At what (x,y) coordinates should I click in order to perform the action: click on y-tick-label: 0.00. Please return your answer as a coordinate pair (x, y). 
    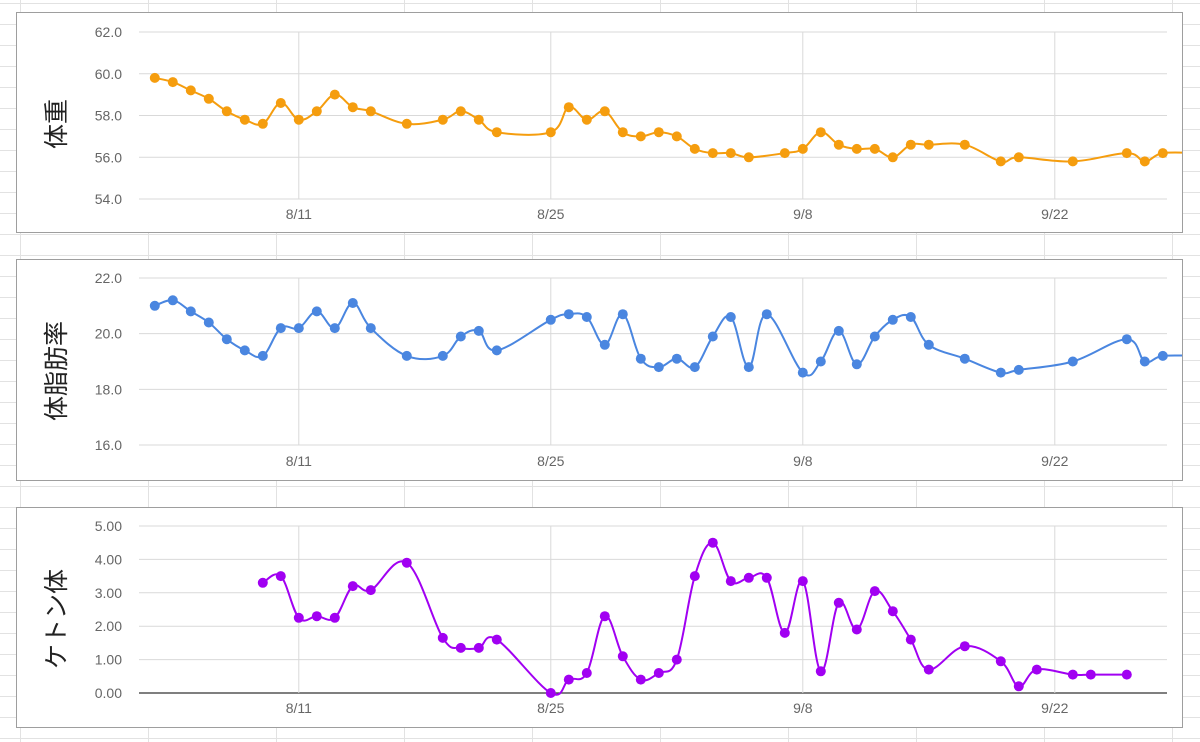
    Looking at the image, I should click on (108, 693).